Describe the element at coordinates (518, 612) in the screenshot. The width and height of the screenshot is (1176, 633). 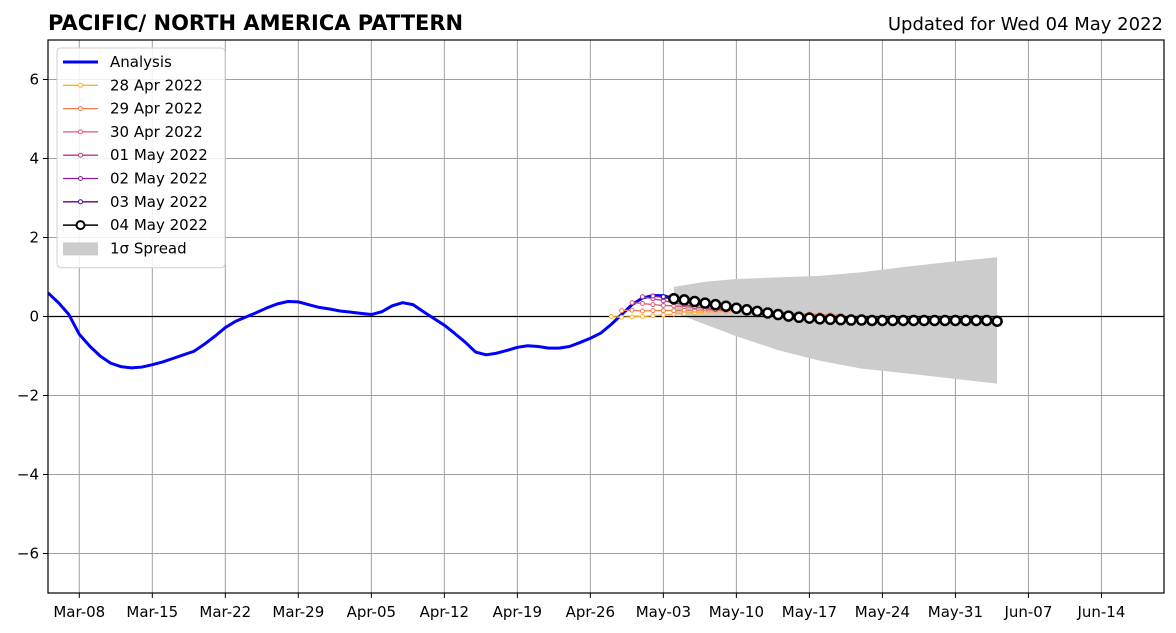
I see `x-tick-label: Apr-19` at that location.